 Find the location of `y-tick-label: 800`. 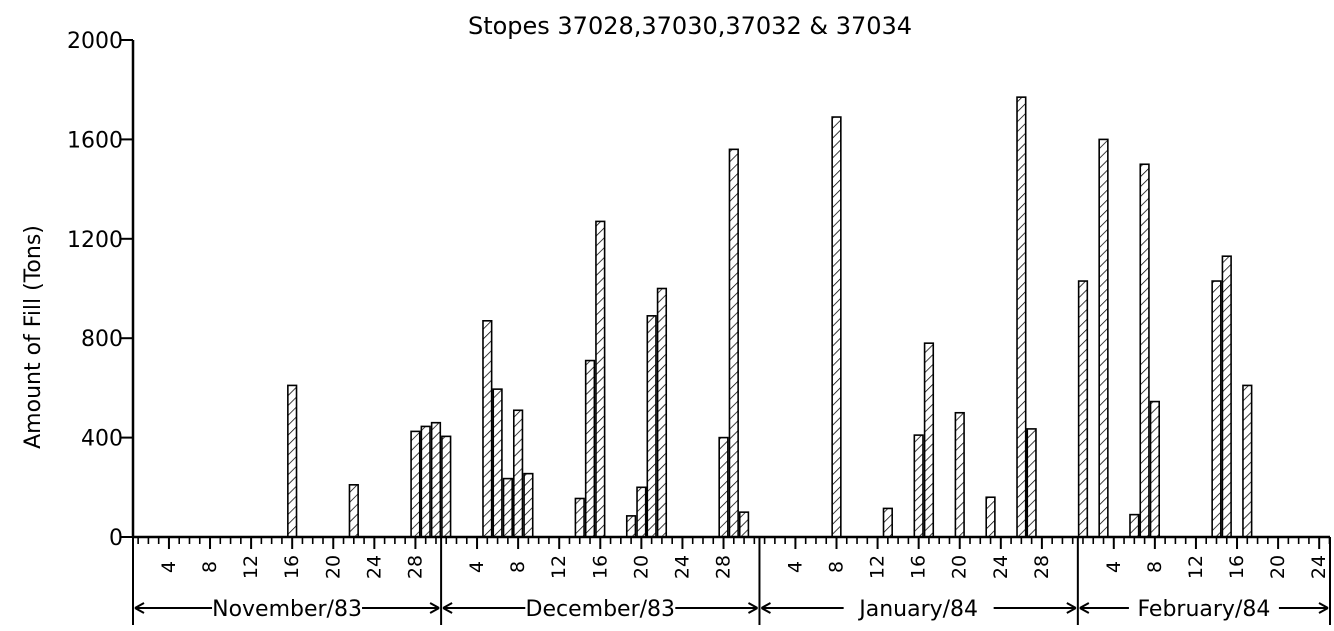

y-tick-label: 800 is located at coordinates (102, 339).